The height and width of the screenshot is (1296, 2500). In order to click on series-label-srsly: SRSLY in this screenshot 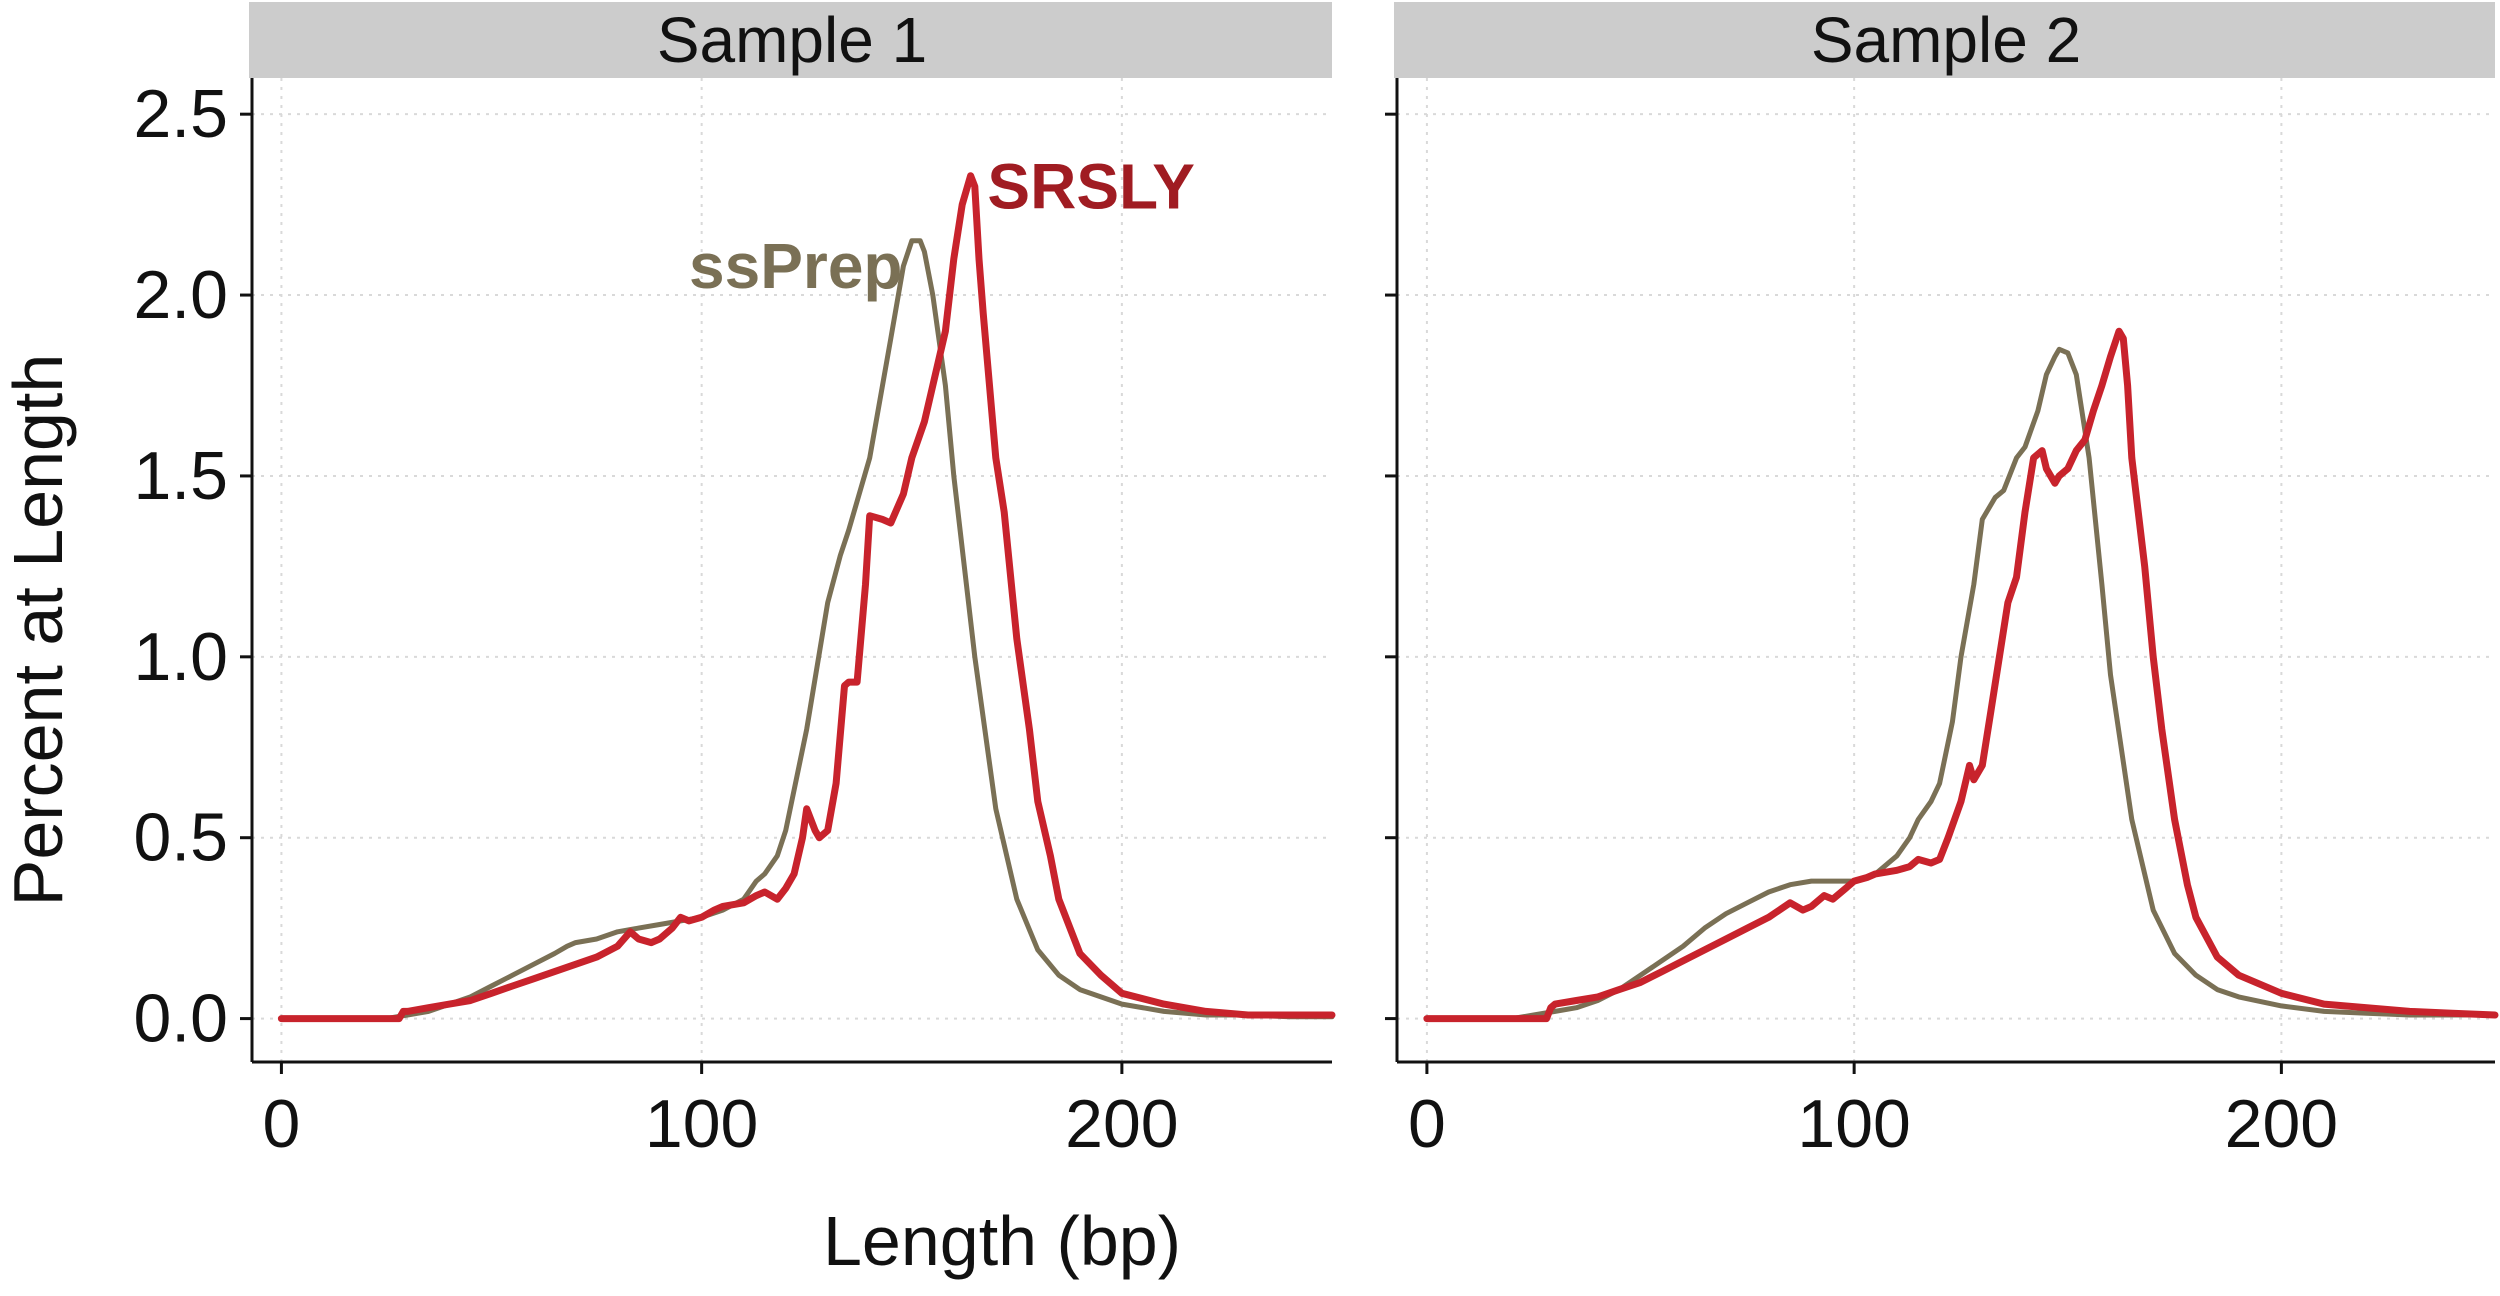, I will do `click(1091, 187)`.